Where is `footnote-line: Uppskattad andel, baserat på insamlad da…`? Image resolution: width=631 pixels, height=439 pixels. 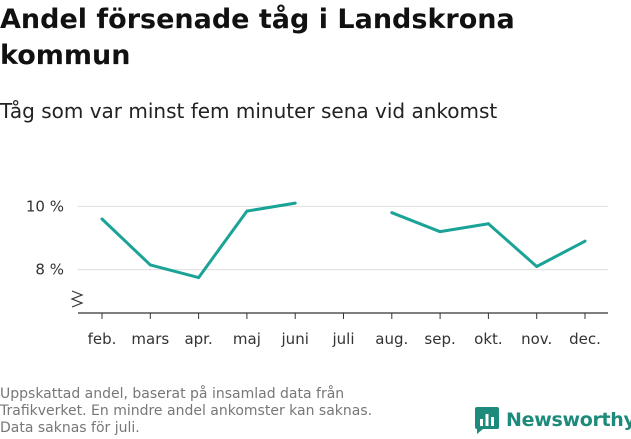
footnote-line: Uppskattad andel, baserat på insamlad da… is located at coordinates (172, 394).